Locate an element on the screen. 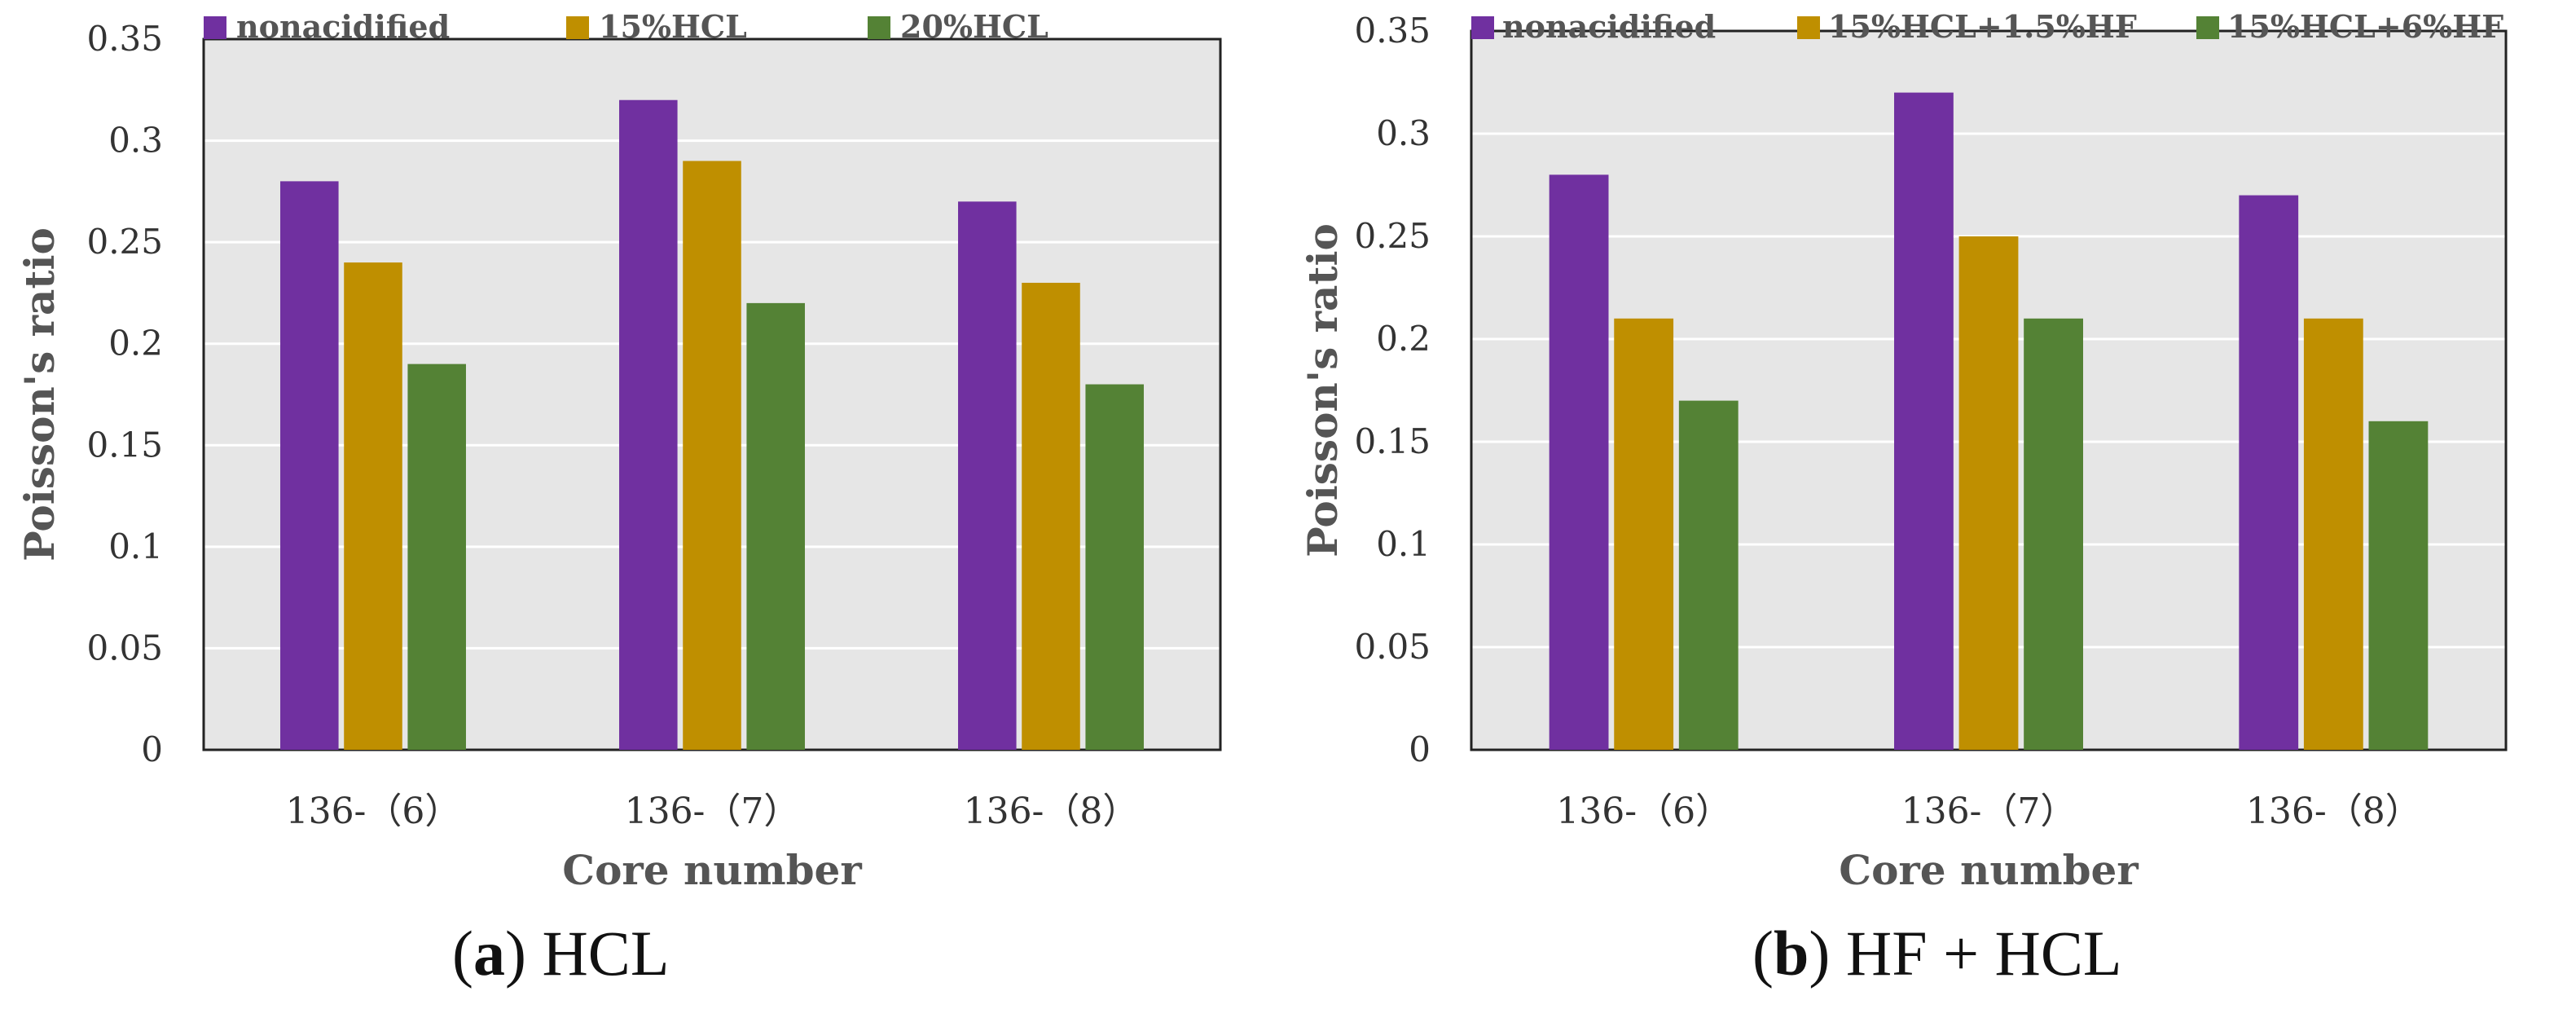  caption-a: (a) HCL is located at coordinates (561, 954).